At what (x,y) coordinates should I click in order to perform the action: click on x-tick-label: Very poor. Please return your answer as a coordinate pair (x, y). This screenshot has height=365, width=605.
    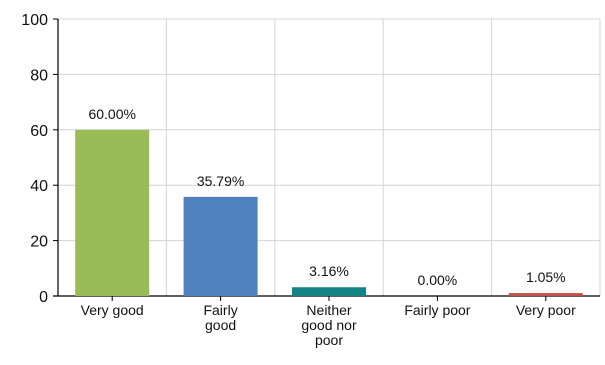
    Looking at the image, I should click on (546, 310).